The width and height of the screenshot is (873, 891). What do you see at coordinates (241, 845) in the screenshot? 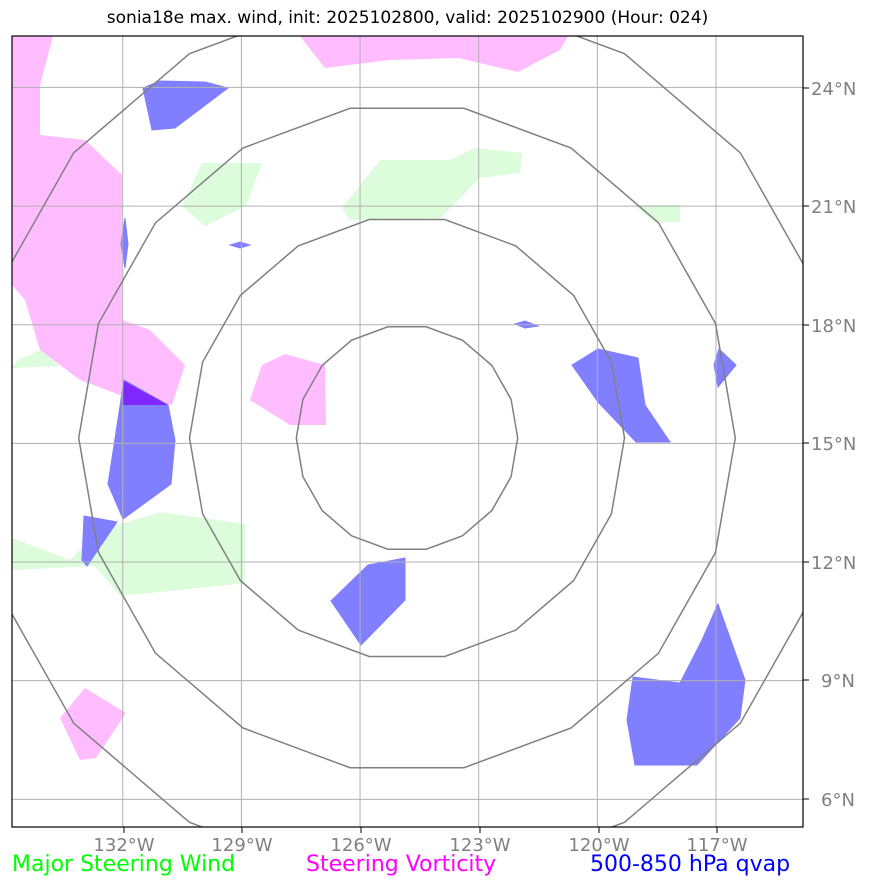
I see `lon-tick-label: 129°W` at bounding box center [241, 845].